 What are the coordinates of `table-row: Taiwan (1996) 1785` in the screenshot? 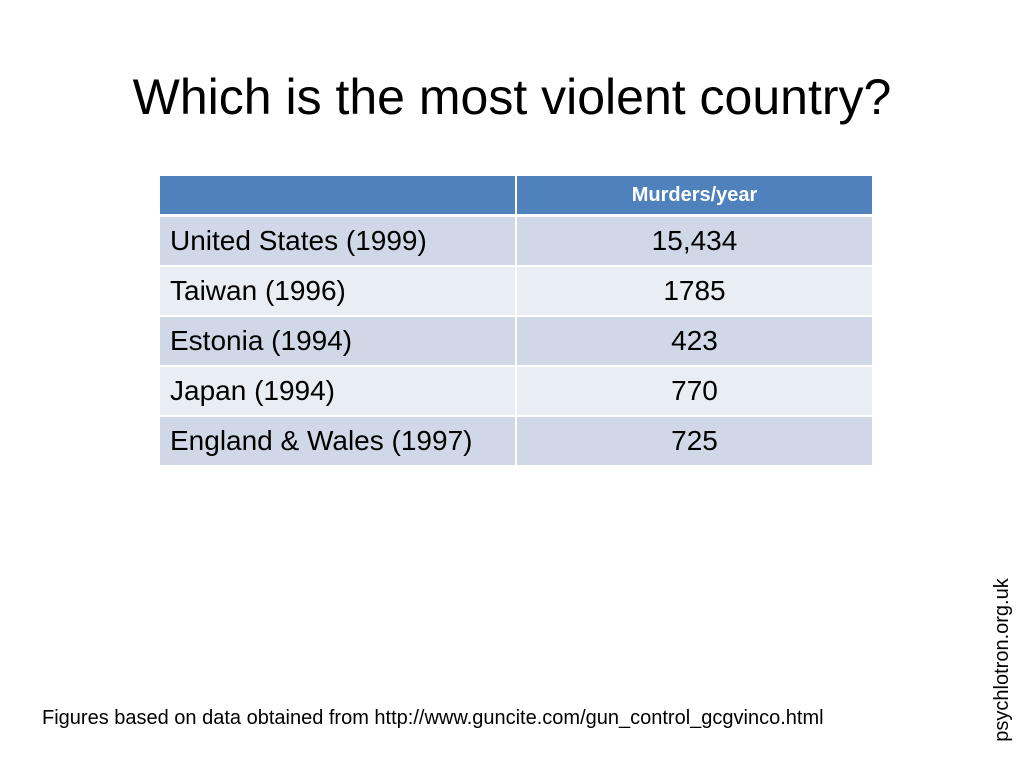 It's located at (516, 291).